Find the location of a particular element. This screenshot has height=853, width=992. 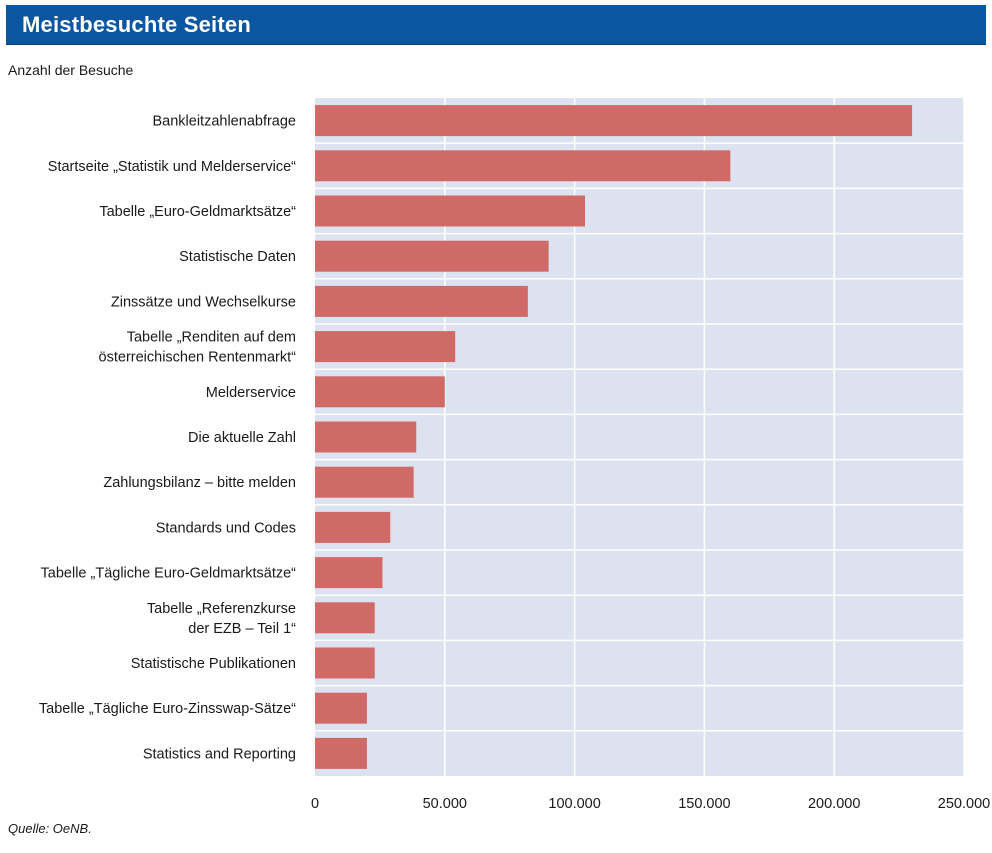

category-label-line: Die aktuelle Zahl is located at coordinates (242, 438).